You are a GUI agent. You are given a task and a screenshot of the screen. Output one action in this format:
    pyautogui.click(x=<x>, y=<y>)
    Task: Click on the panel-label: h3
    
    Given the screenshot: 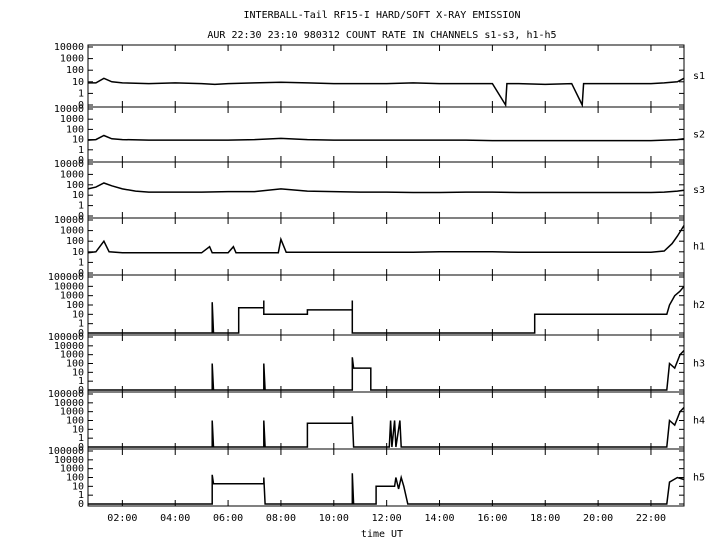 What is the action you would take?
    pyautogui.click(x=699, y=364)
    